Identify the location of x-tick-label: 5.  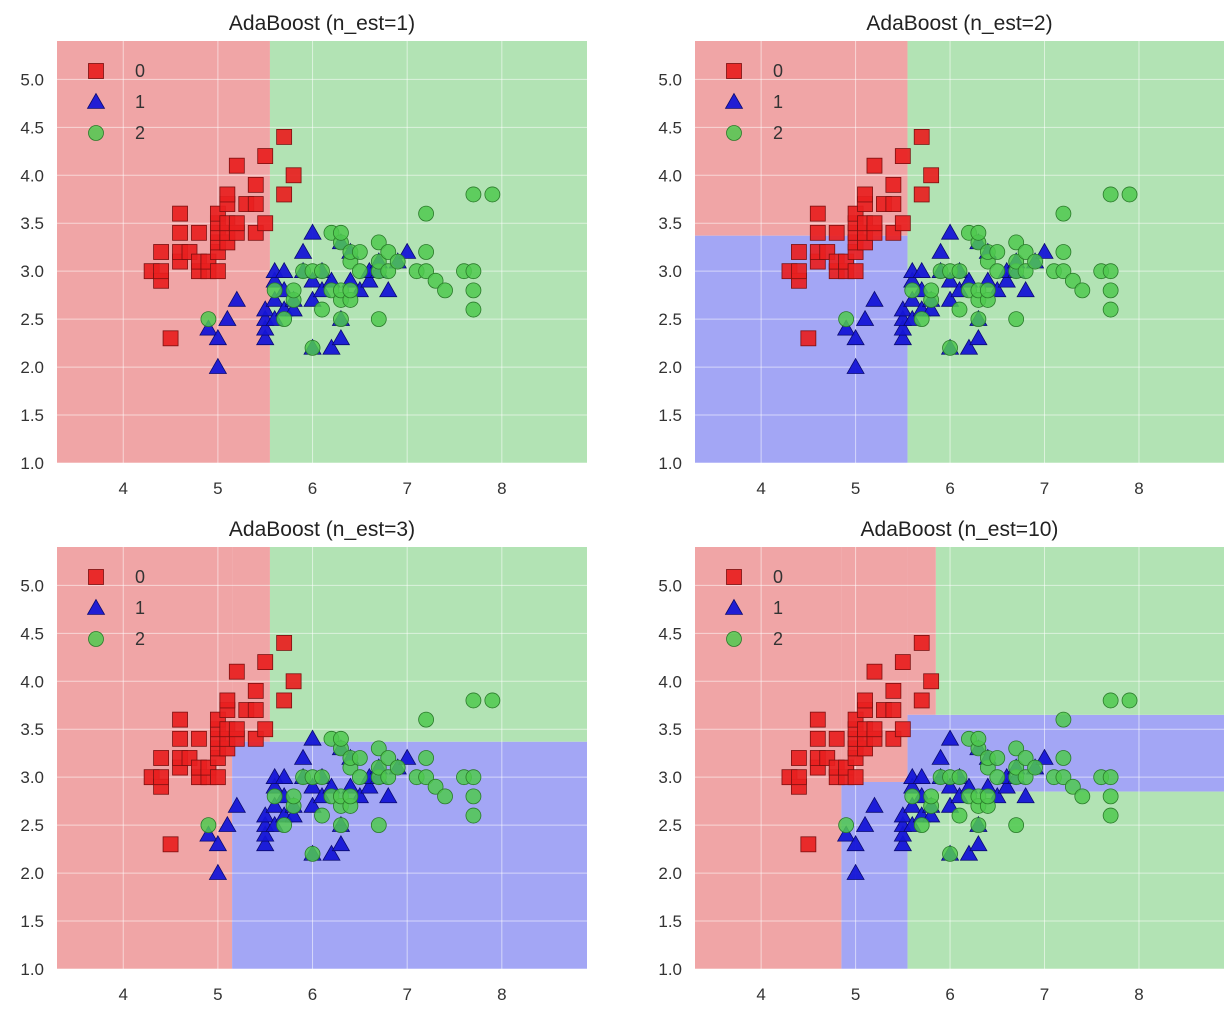
(855, 488).